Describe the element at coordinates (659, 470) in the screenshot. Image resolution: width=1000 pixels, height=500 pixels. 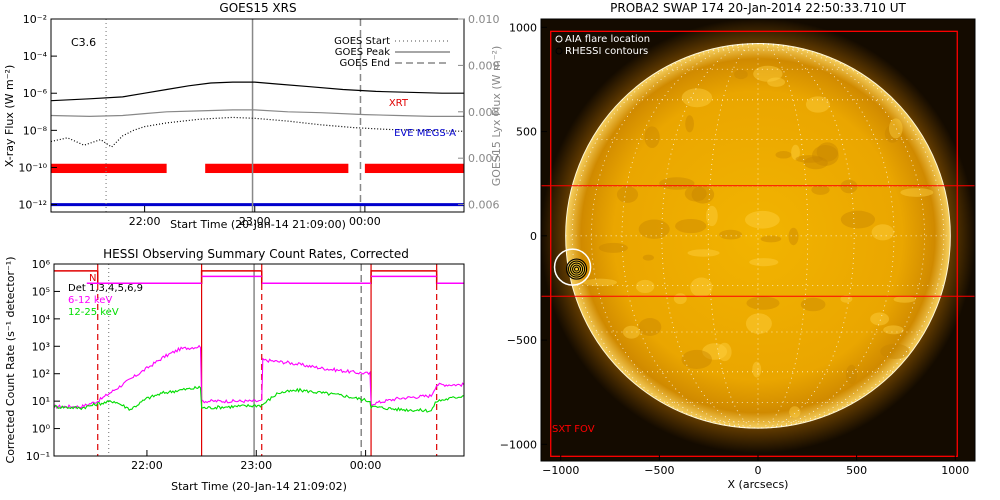
I see `swap-x-tick-label: −500` at that location.